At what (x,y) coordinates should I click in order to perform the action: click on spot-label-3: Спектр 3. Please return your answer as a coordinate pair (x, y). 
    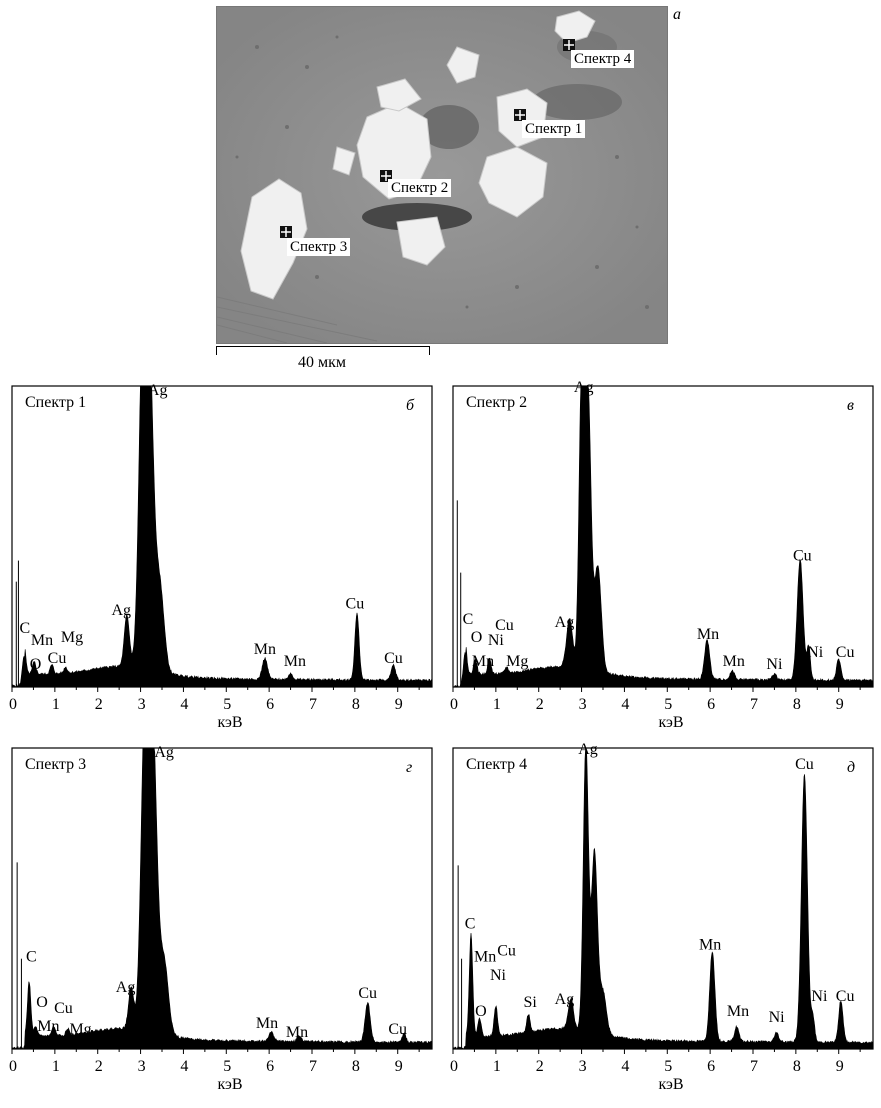
    Looking at the image, I should click on (319, 247).